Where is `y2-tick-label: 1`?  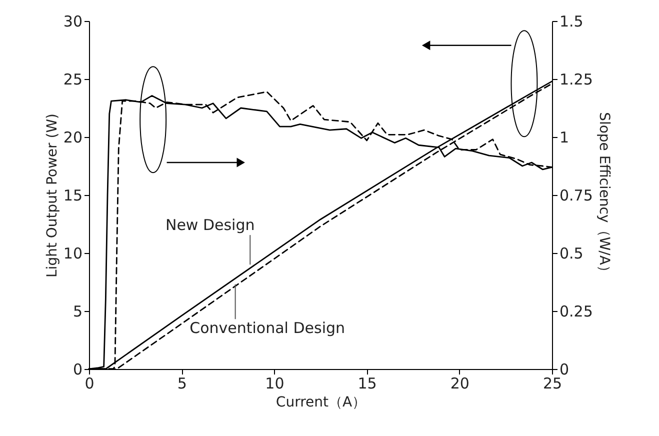
y2-tick-label: 1 is located at coordinates (565, 137).